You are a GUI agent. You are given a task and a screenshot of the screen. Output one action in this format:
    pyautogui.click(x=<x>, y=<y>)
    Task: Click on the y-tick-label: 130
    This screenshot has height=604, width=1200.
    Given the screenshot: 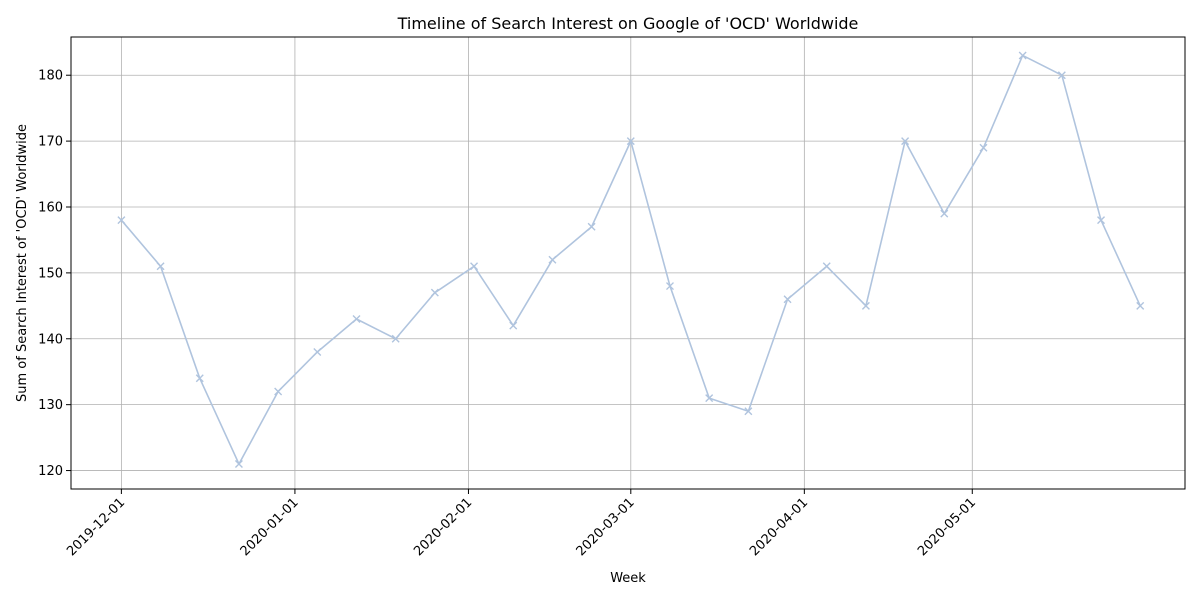 What is the action you would take?
    pyautogui.click(x=50, y=405)
    